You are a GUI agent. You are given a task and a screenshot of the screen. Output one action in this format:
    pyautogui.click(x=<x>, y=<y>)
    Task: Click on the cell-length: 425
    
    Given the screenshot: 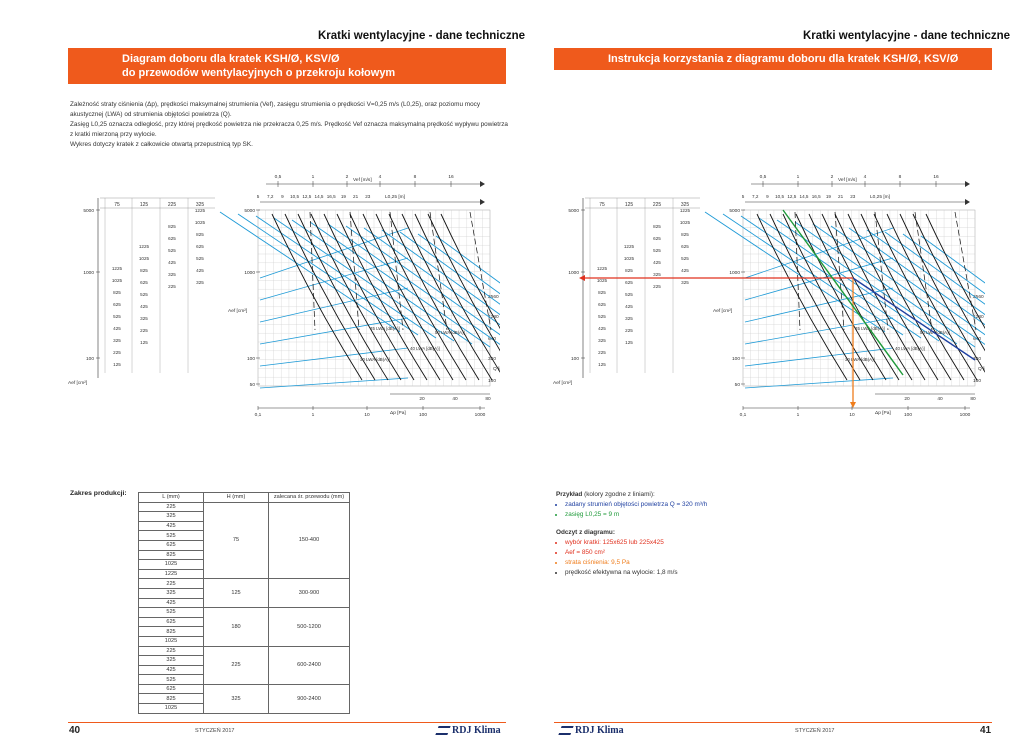 What is the action you would take?
    pyautogui.click(x=171, y=670)
    